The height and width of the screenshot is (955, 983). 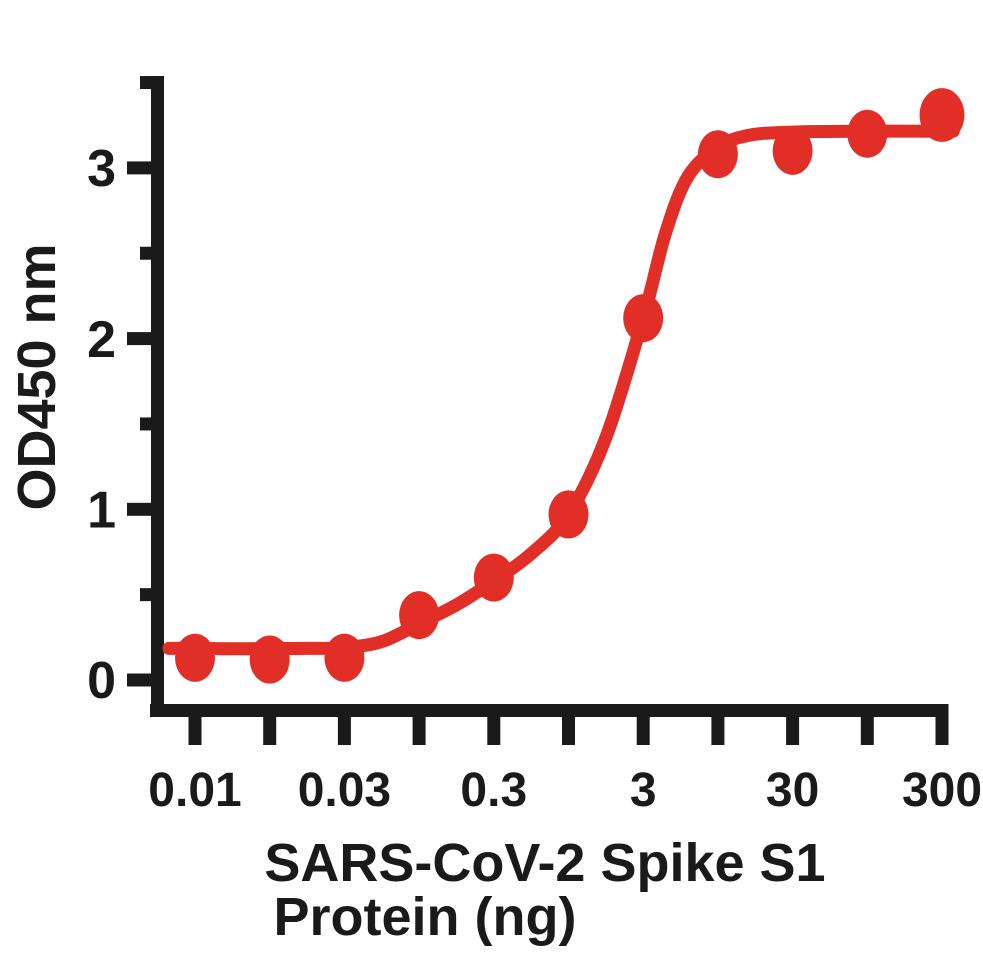 What do you see at coordinates (643, 790) in the screenshot?
I see `x-tick-label: 3` at bounding box center [643, 790].